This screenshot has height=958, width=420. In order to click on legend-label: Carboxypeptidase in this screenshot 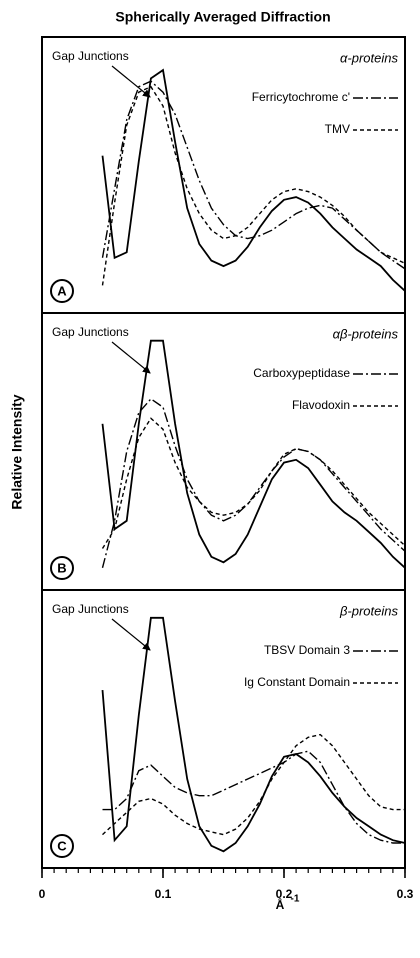, I will do `click(301, 373)`.